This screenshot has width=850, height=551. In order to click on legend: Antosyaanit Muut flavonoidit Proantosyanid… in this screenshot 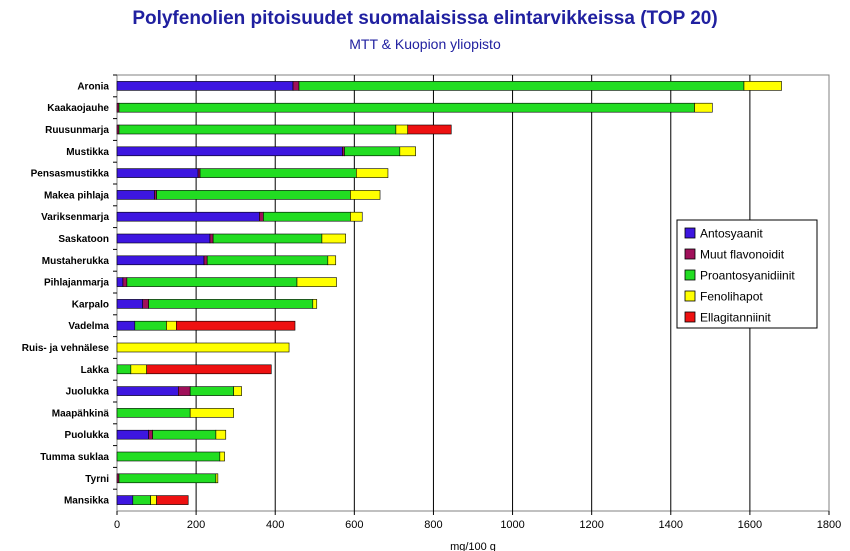, I will do `click(747, 274)`.